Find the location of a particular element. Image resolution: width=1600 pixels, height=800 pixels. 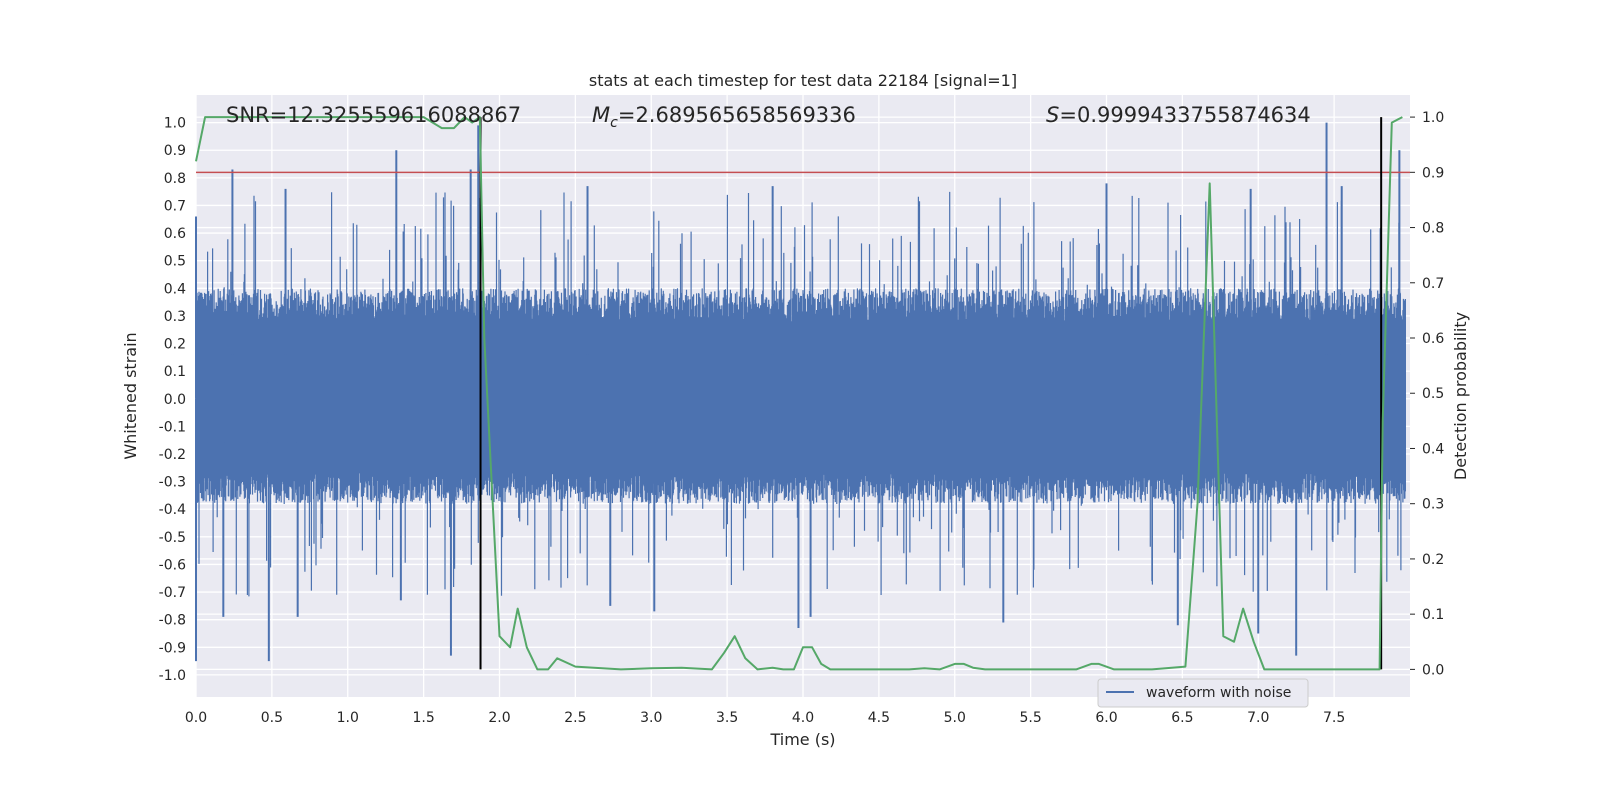

snr-value: 12.325559616088867 is located at coordinates (404, 115).